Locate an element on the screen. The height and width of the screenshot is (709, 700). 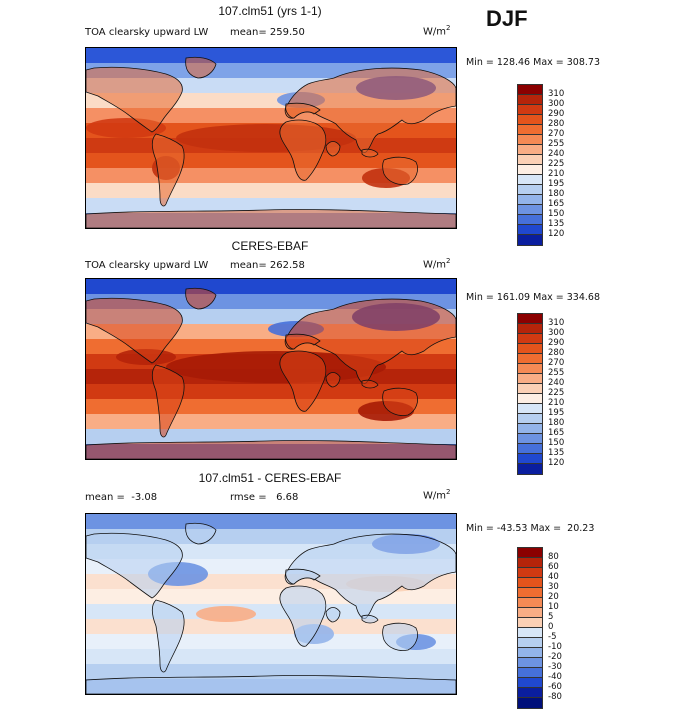
colorbar-tick-label: 180 is located at coordinates (556, 194).